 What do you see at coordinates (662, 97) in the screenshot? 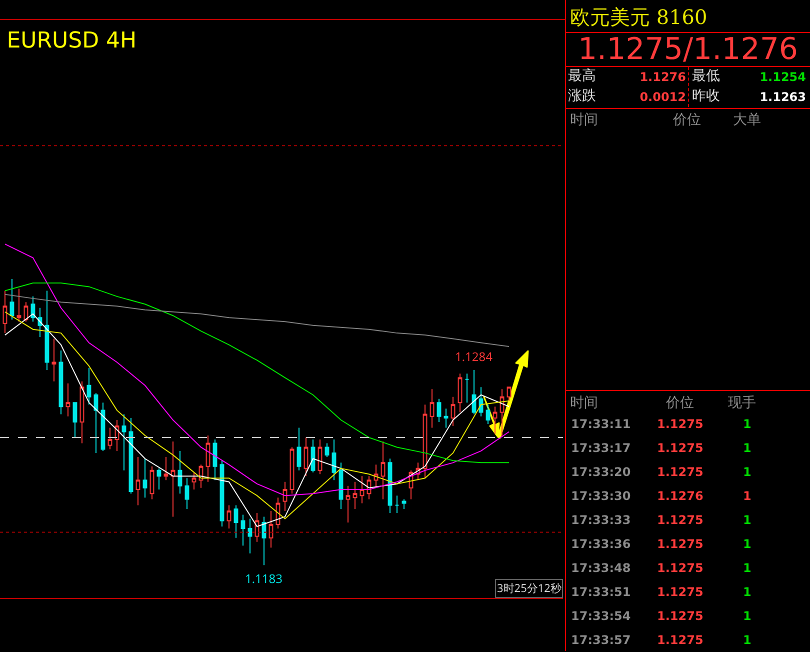
I see `text: 0.0012` at bounding box center [662, 97].